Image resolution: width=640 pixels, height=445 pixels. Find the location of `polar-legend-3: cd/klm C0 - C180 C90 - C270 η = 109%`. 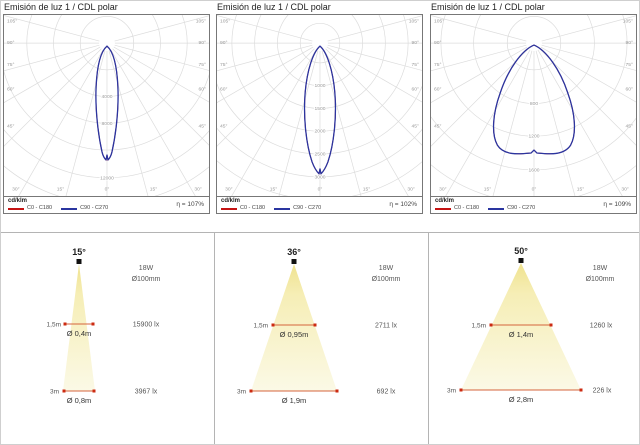

polar-legend-3: cd/klm C0 - C180 C90 - C270 η = 109% is located at coordinates (533, 204).